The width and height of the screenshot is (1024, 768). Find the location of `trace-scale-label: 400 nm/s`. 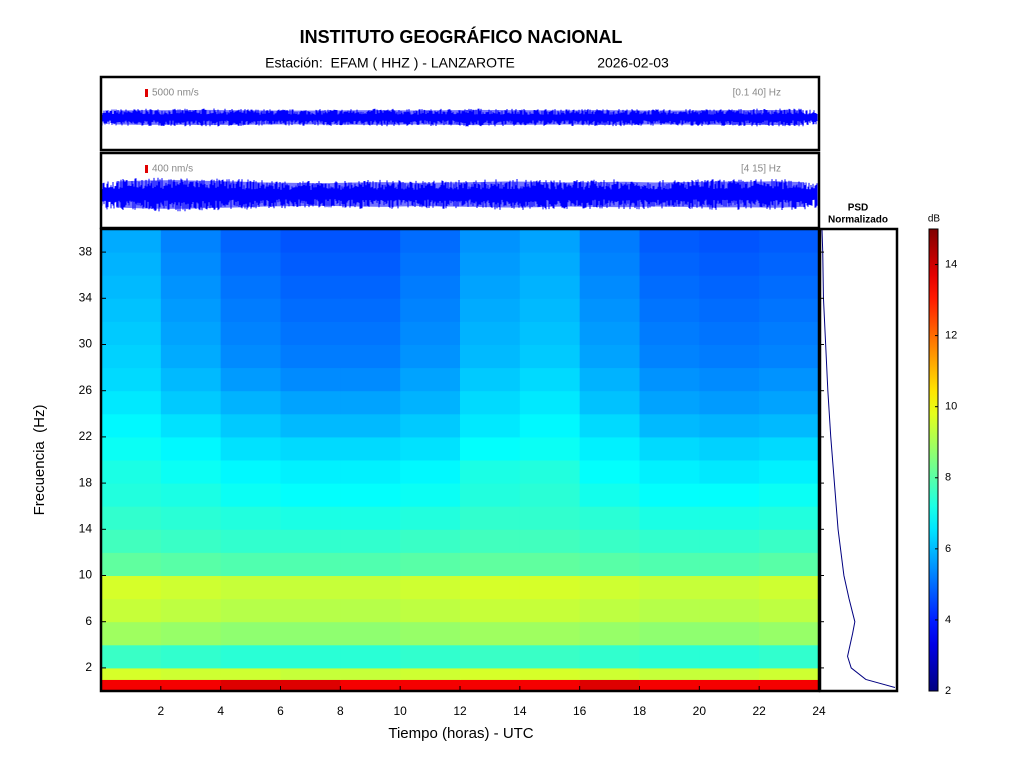

trace-scale-label: 400 nm/s is located at coordinates (172, 169).